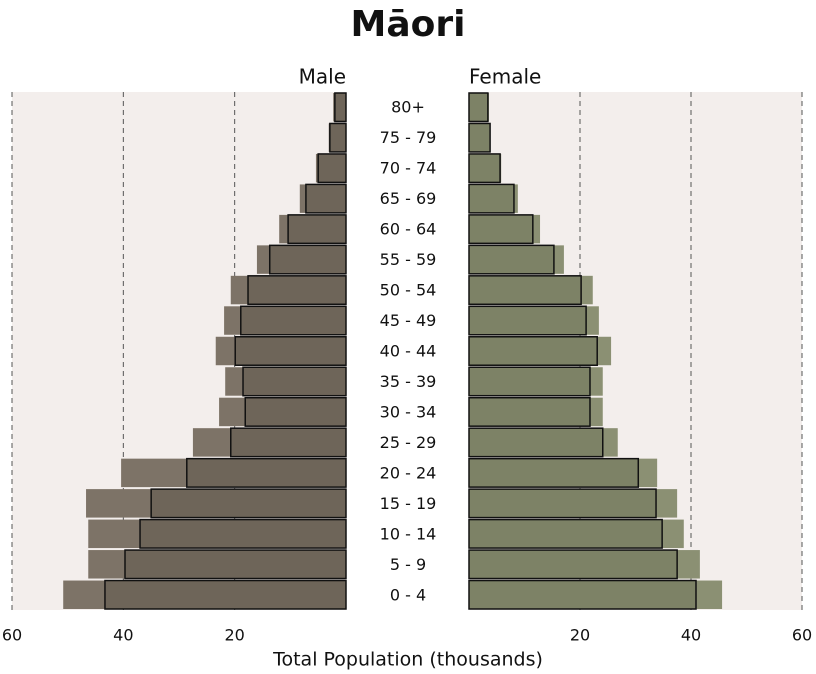 This screenshot has width=816, height=674. What do you see at coordinates (408, 320) in the screenshot?
I see `category-label: 45 - 49` at bounding box center [408, 320].